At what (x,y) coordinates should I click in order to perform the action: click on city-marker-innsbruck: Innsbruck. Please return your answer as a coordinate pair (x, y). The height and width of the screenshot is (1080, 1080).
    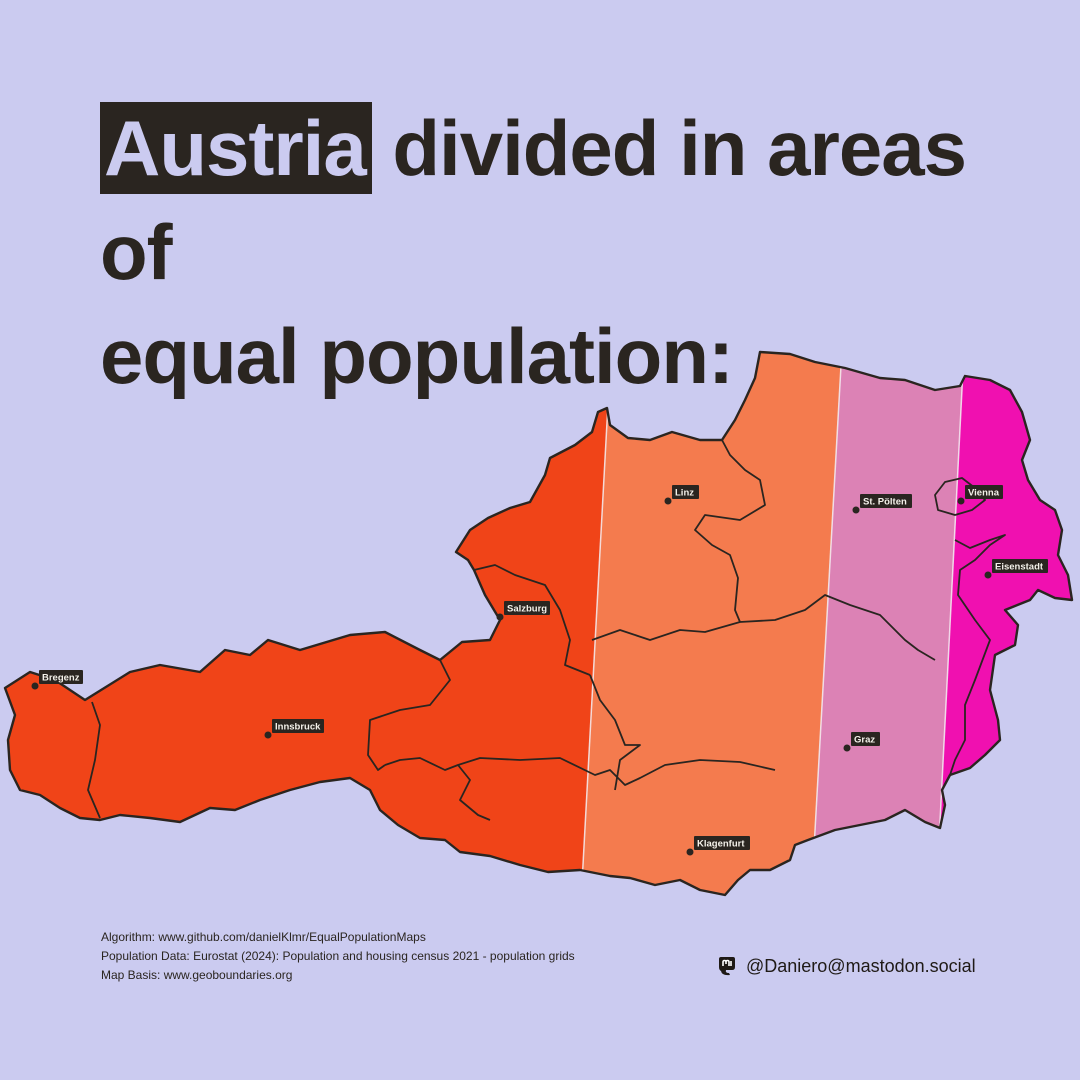
    Looking at the image, I should click on (294, 729).